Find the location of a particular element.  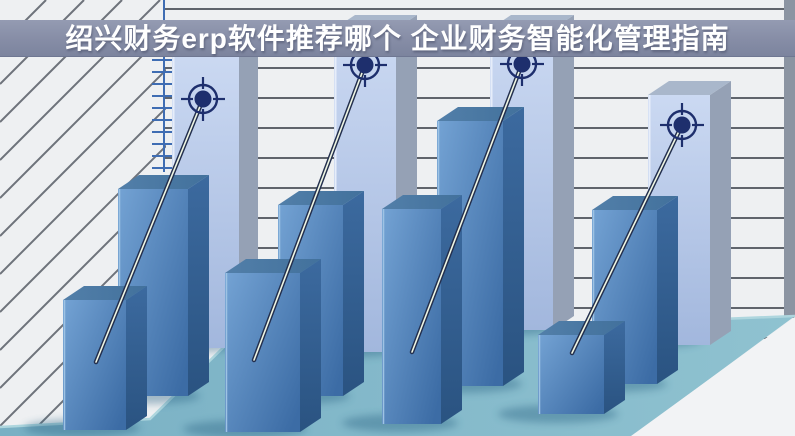

title-banner: 绍兴财务erp软件推荐哪个 企业财务智能化管理指南 is located at coordinates (397, 38).